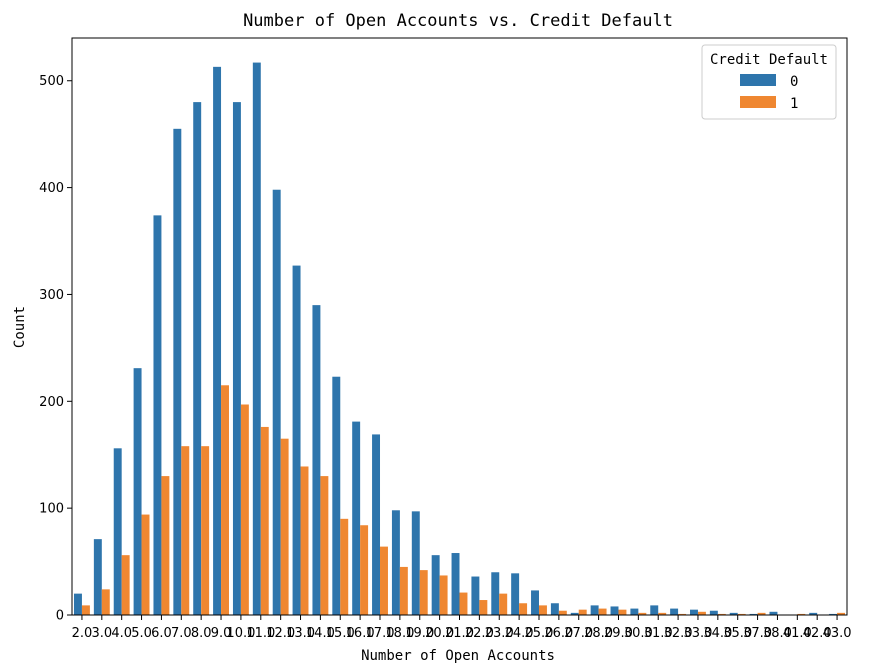  I want to click on bar-series-1-35.0, so click(741, 614).